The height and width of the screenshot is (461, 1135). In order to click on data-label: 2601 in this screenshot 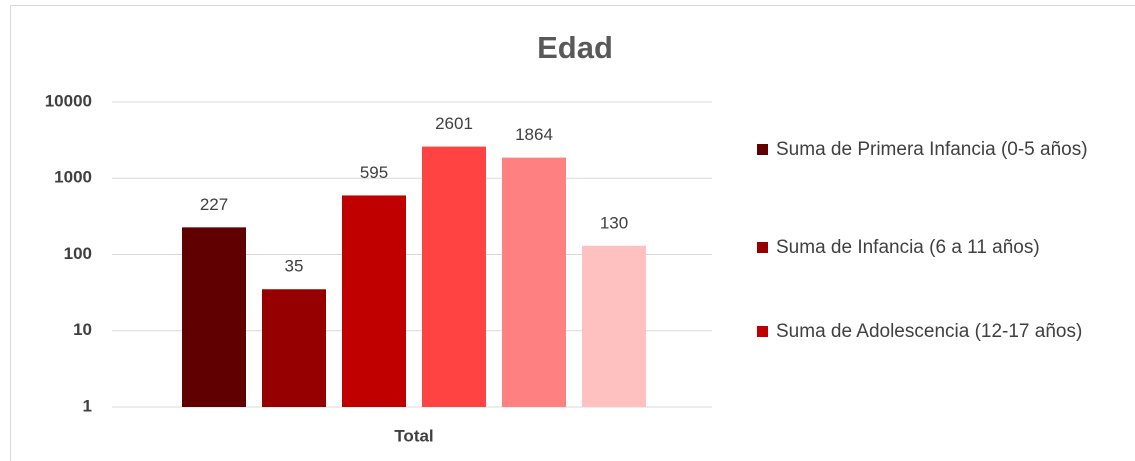, I will do `click(454, 123)`.